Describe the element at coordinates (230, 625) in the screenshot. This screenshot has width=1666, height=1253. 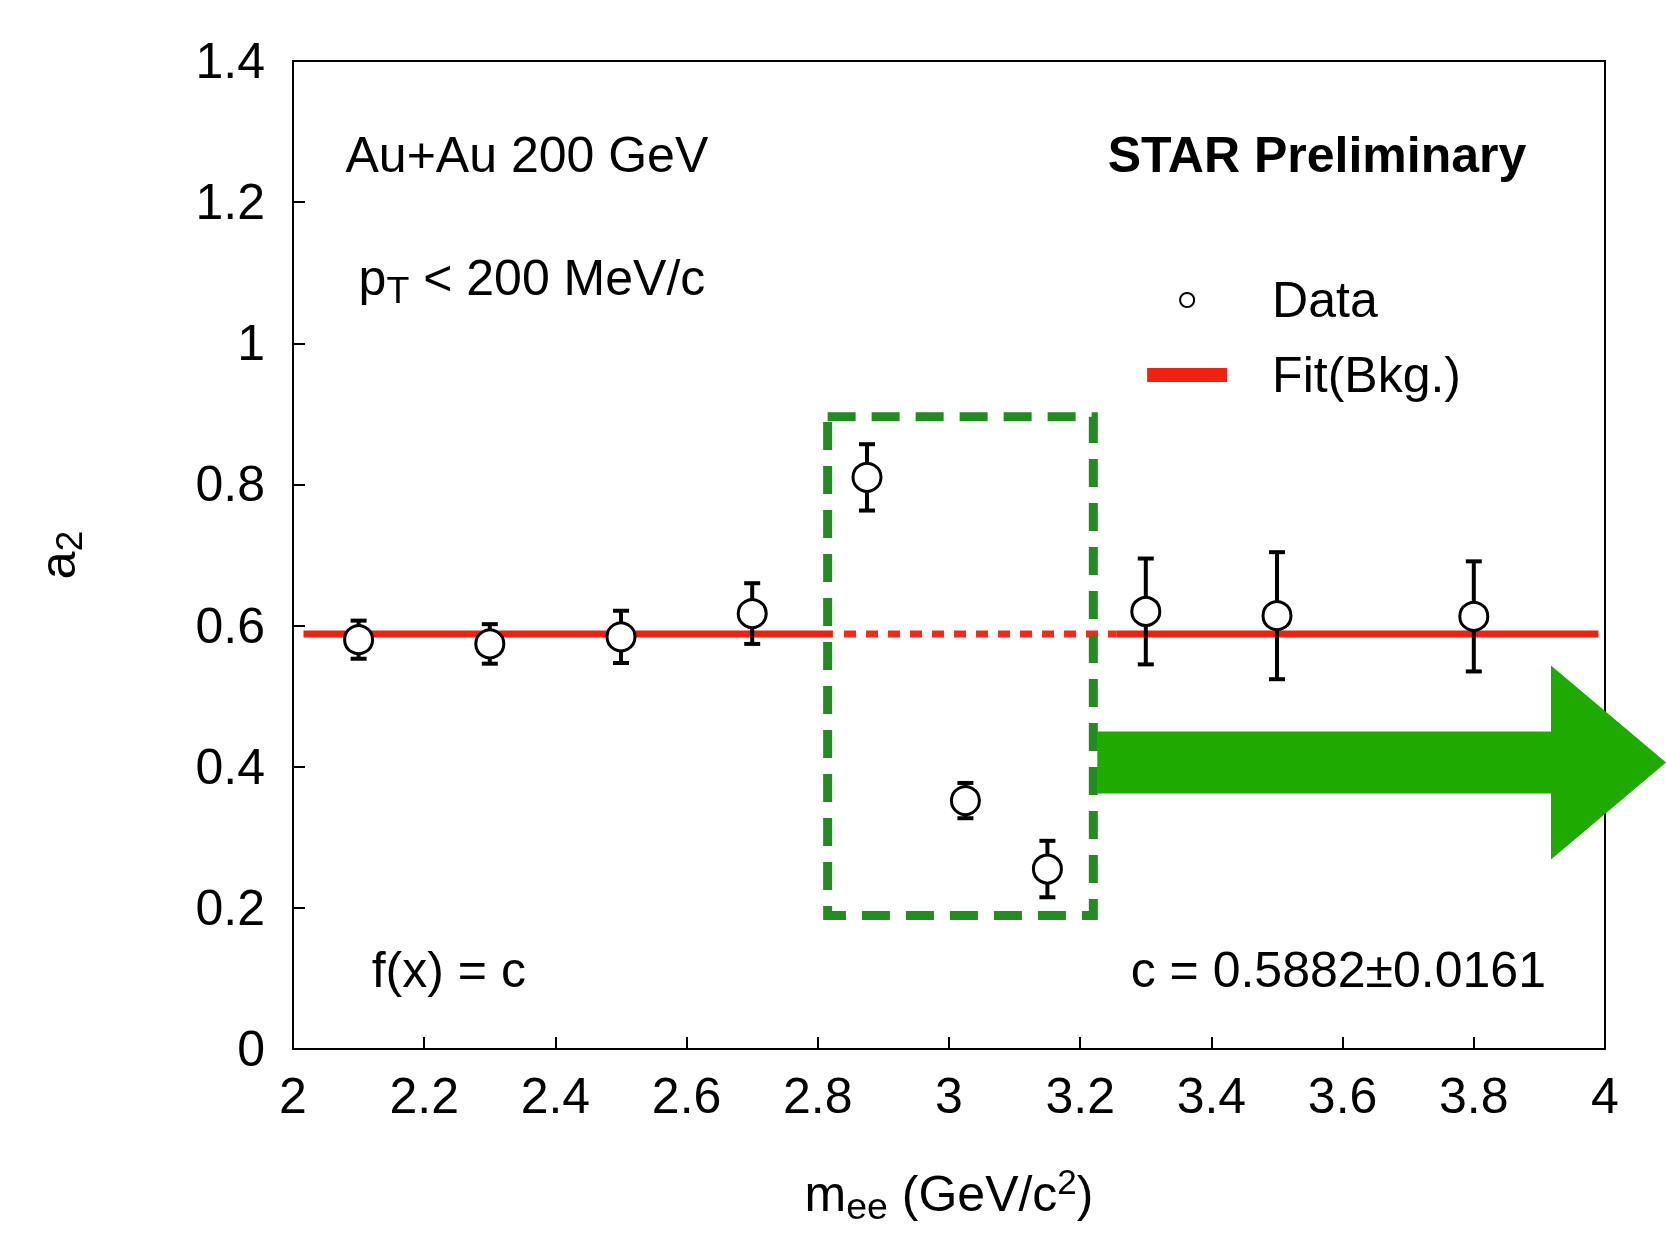
I see `y-tick-label: 0.6` at that location.